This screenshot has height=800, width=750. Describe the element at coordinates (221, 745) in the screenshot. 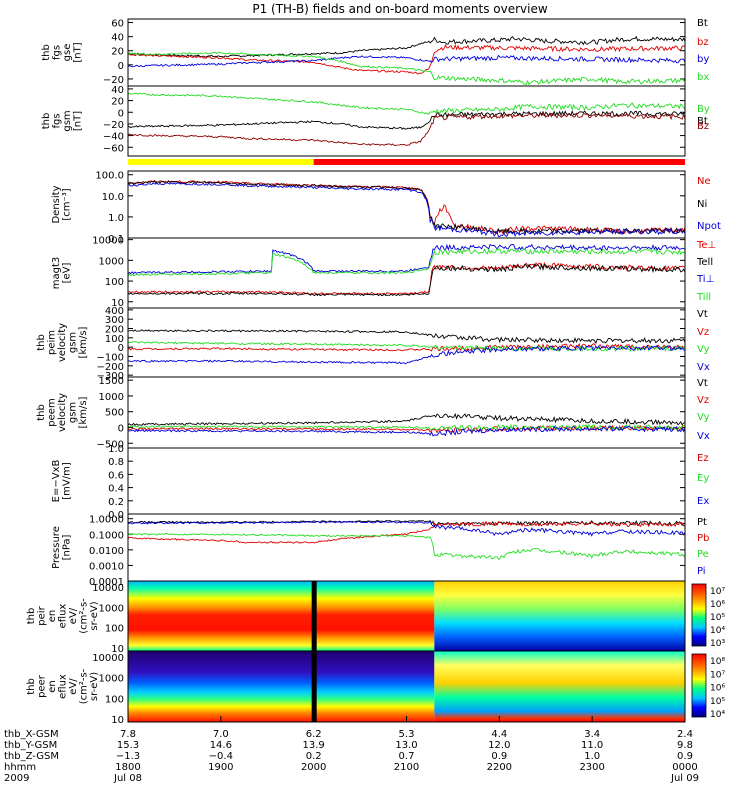

I see `axis-row-value: 14.6` at that location.